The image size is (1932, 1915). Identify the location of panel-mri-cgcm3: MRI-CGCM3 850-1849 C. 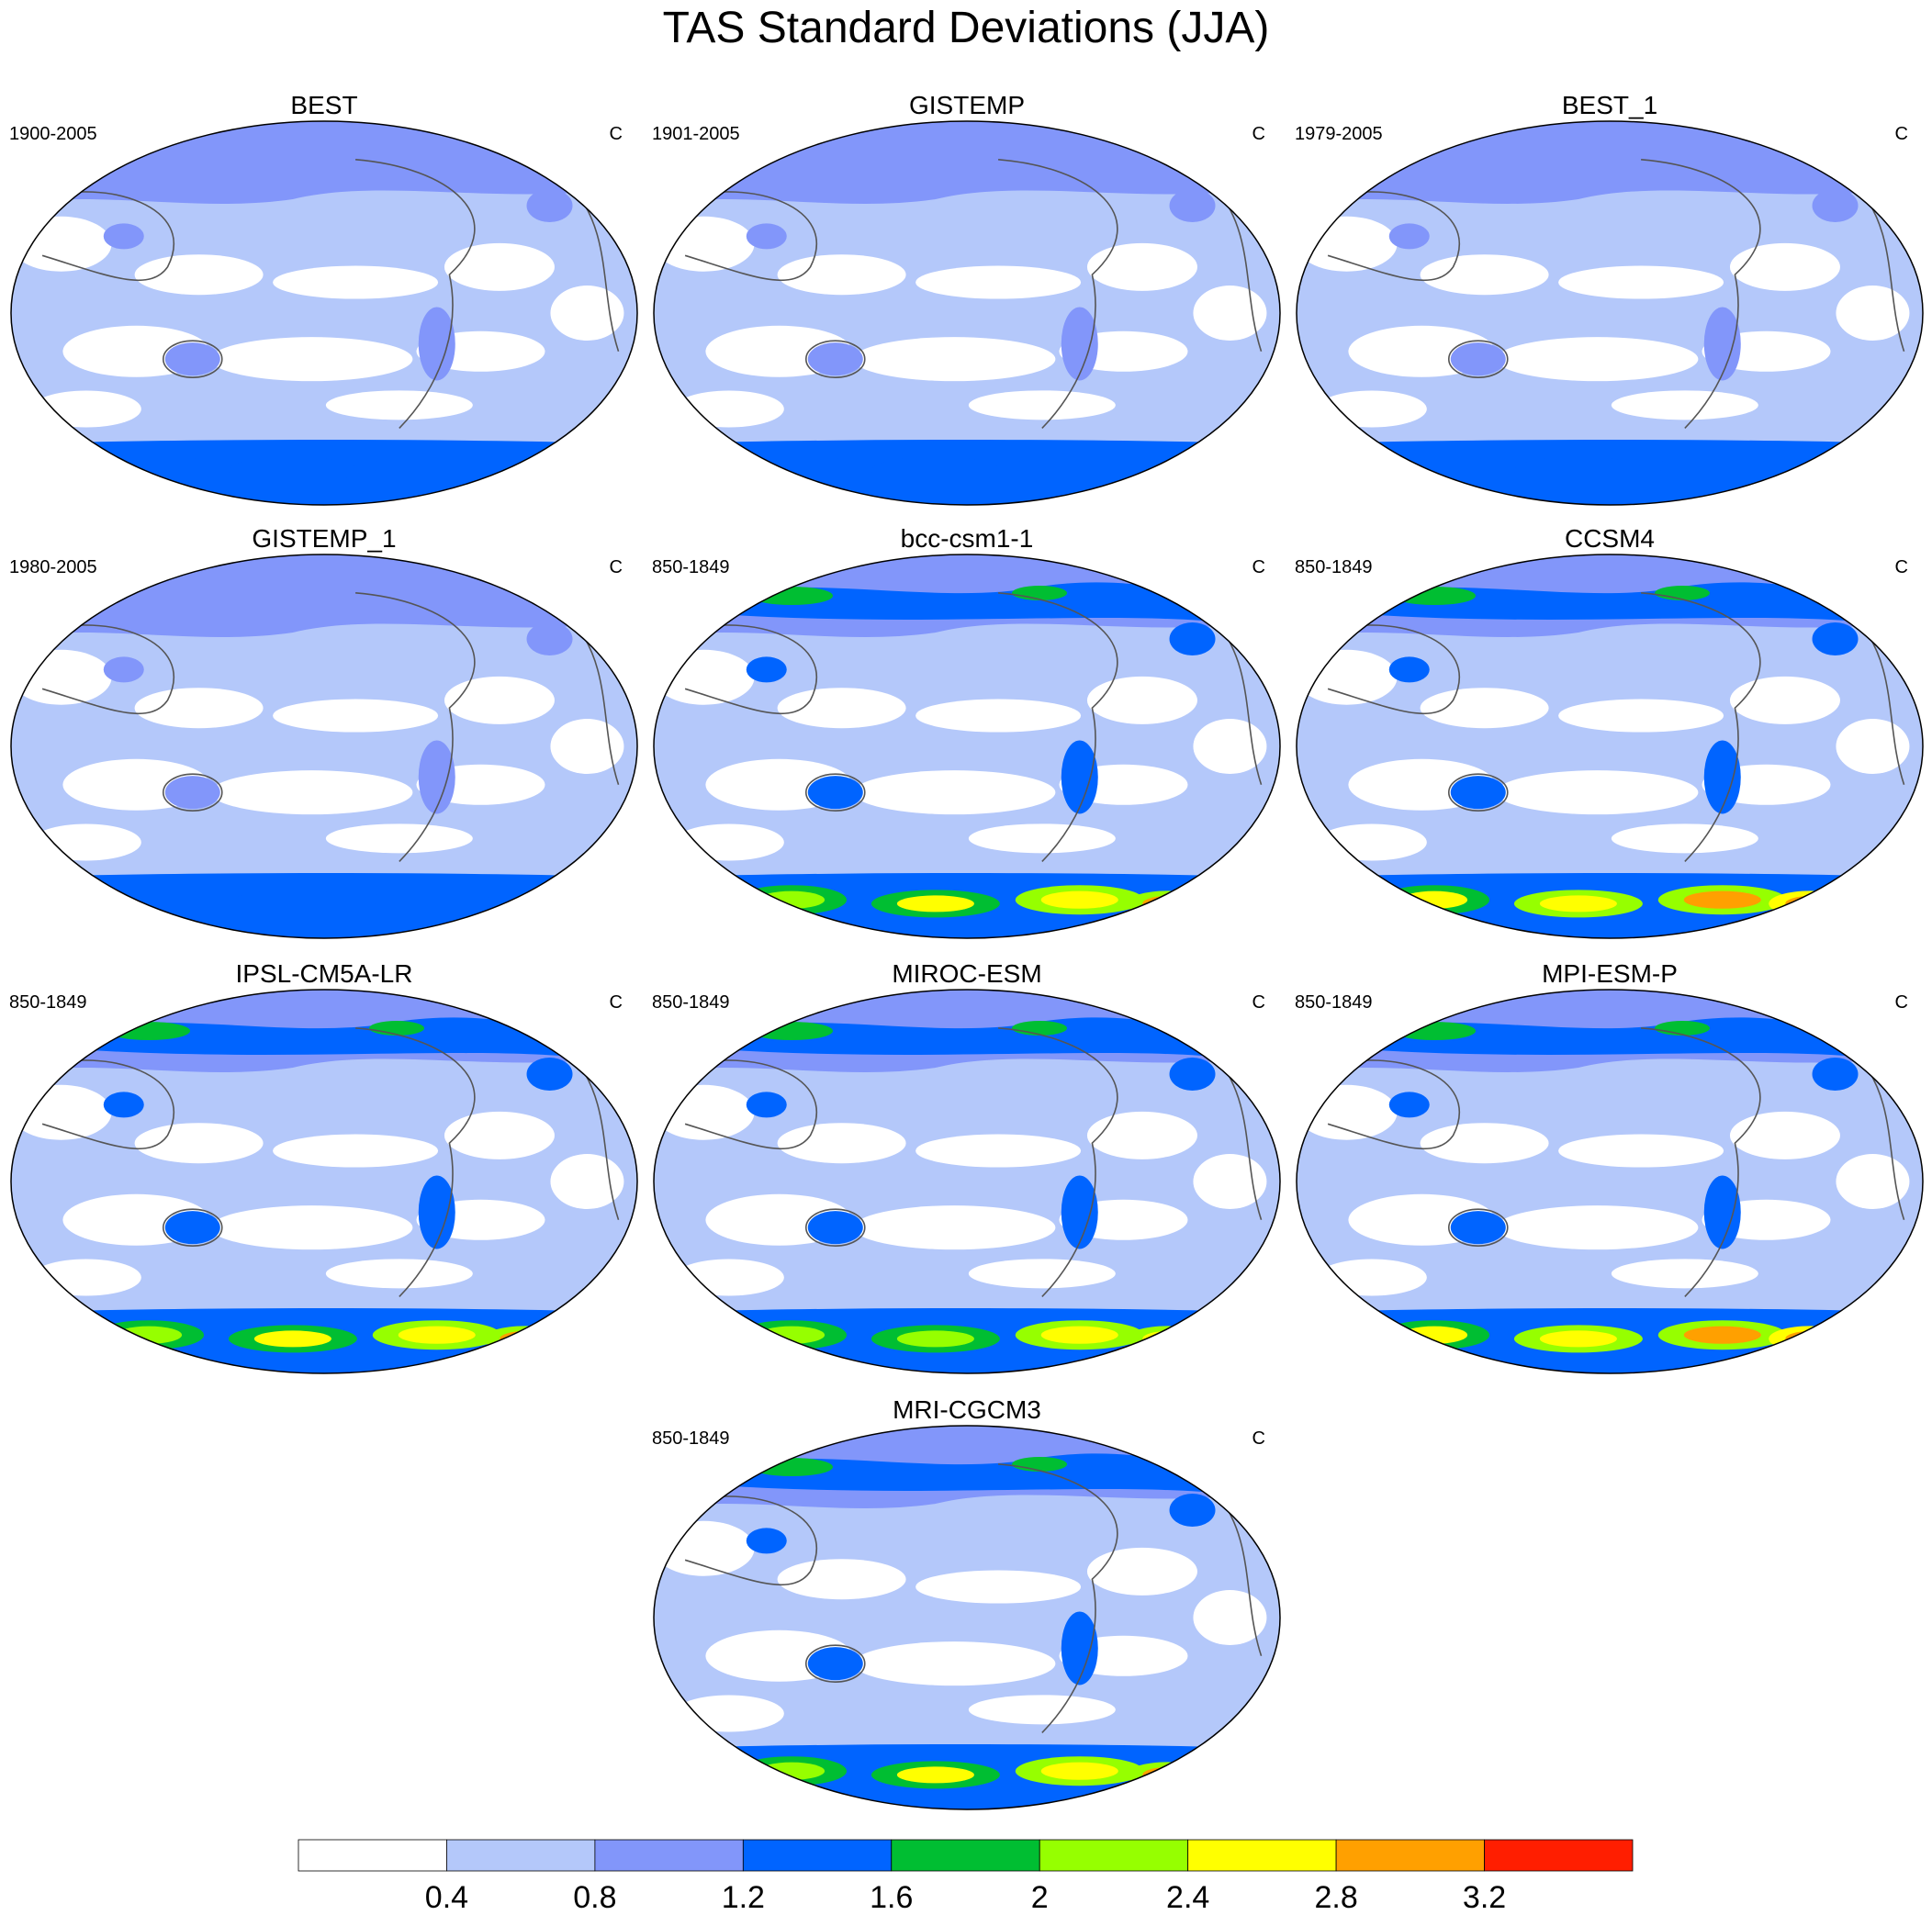
(966, 1602).